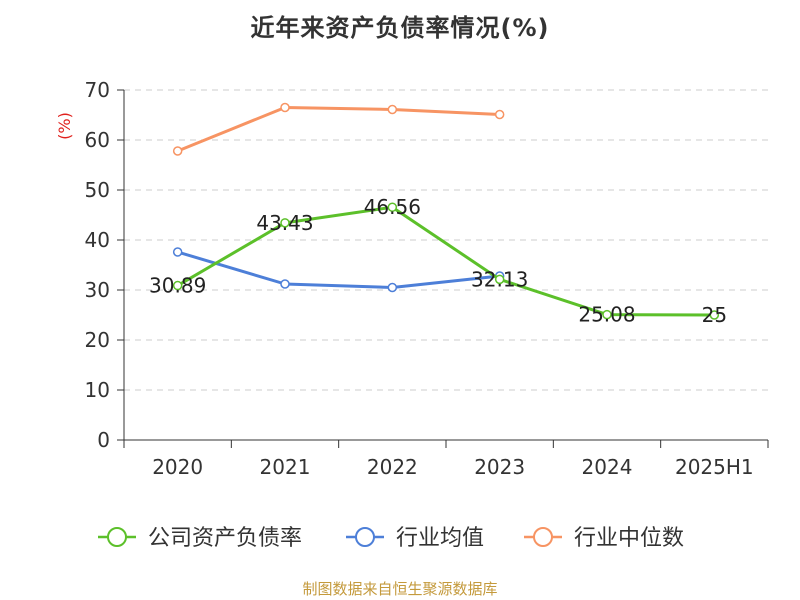 This screenshot has height=600, width=800. What do you see at coordinates (97, 140) in the screenshot?
I see `y-tick-label: 60` at bounding box center [97, 140].